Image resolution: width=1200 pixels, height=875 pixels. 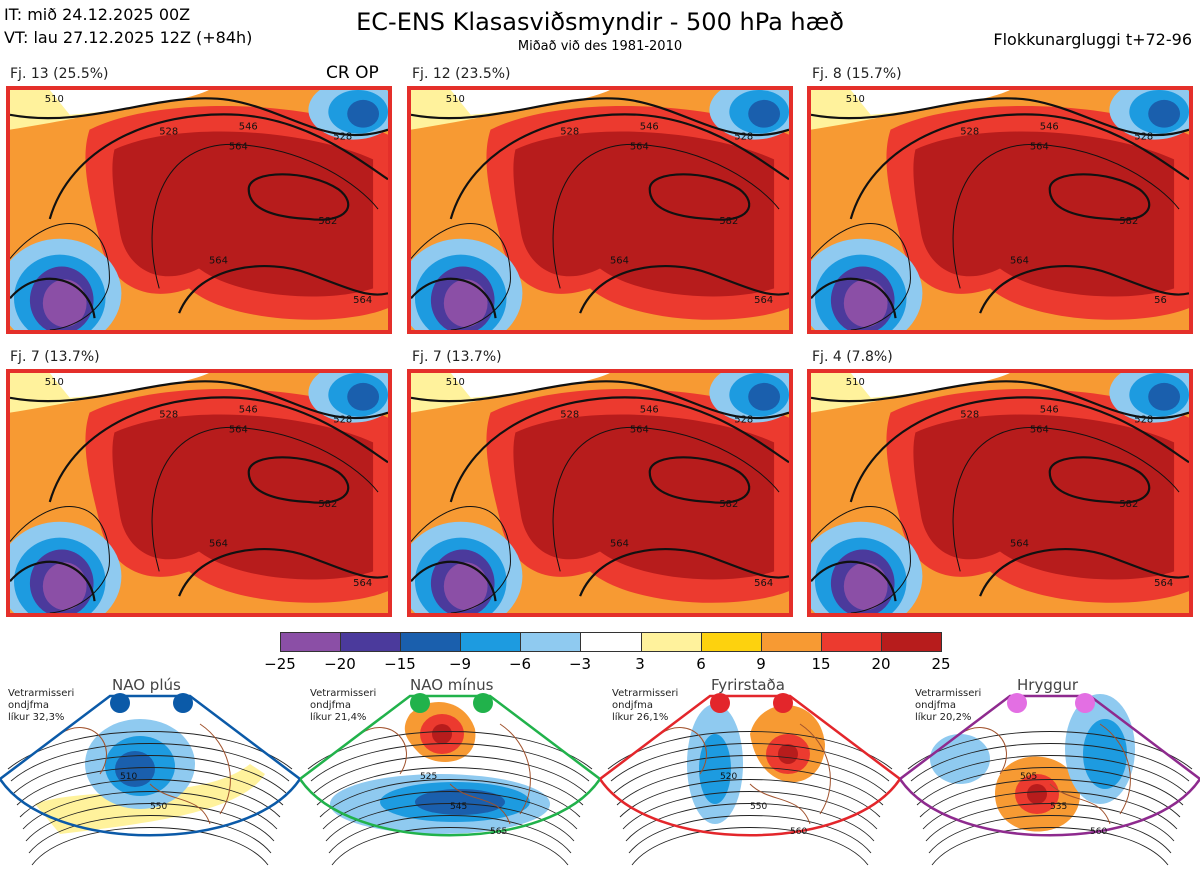 What do you see at coordinates (129, 102) in the screenshot?
I see `anomaly-fill-white` at bounding box center [129, 102].